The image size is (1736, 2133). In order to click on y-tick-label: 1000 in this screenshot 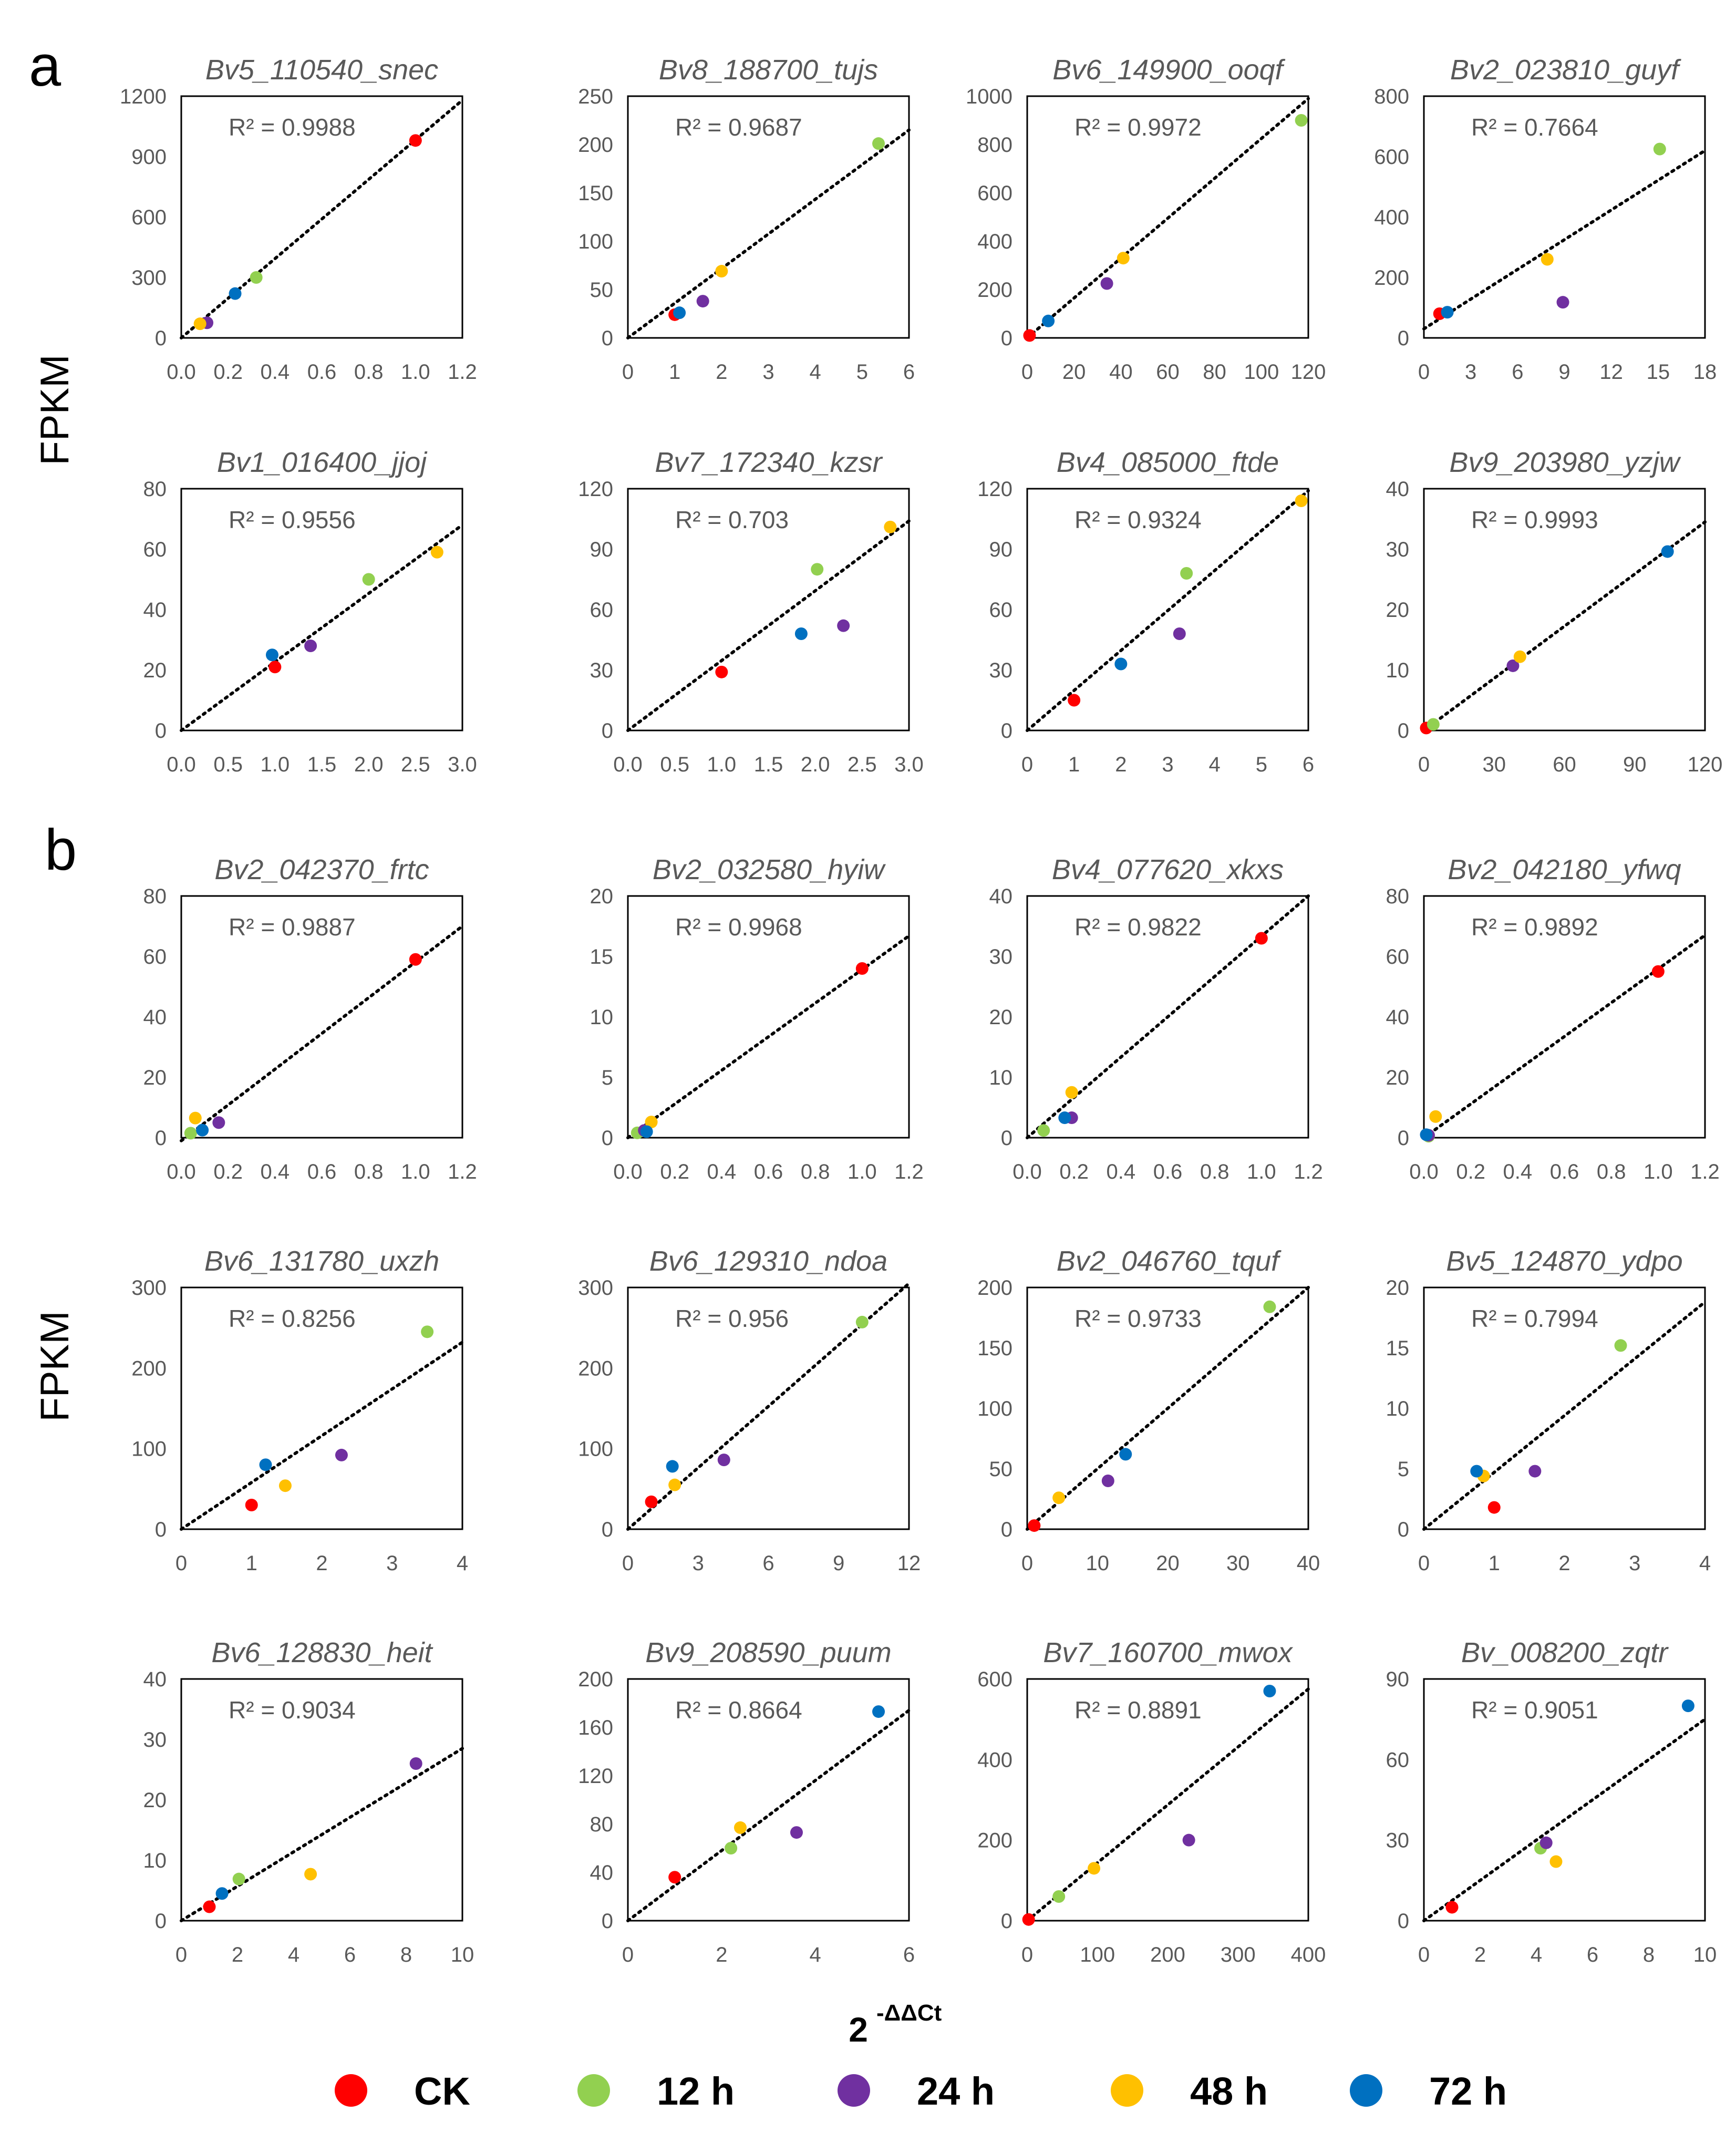, I will do `click(989, 97)`.